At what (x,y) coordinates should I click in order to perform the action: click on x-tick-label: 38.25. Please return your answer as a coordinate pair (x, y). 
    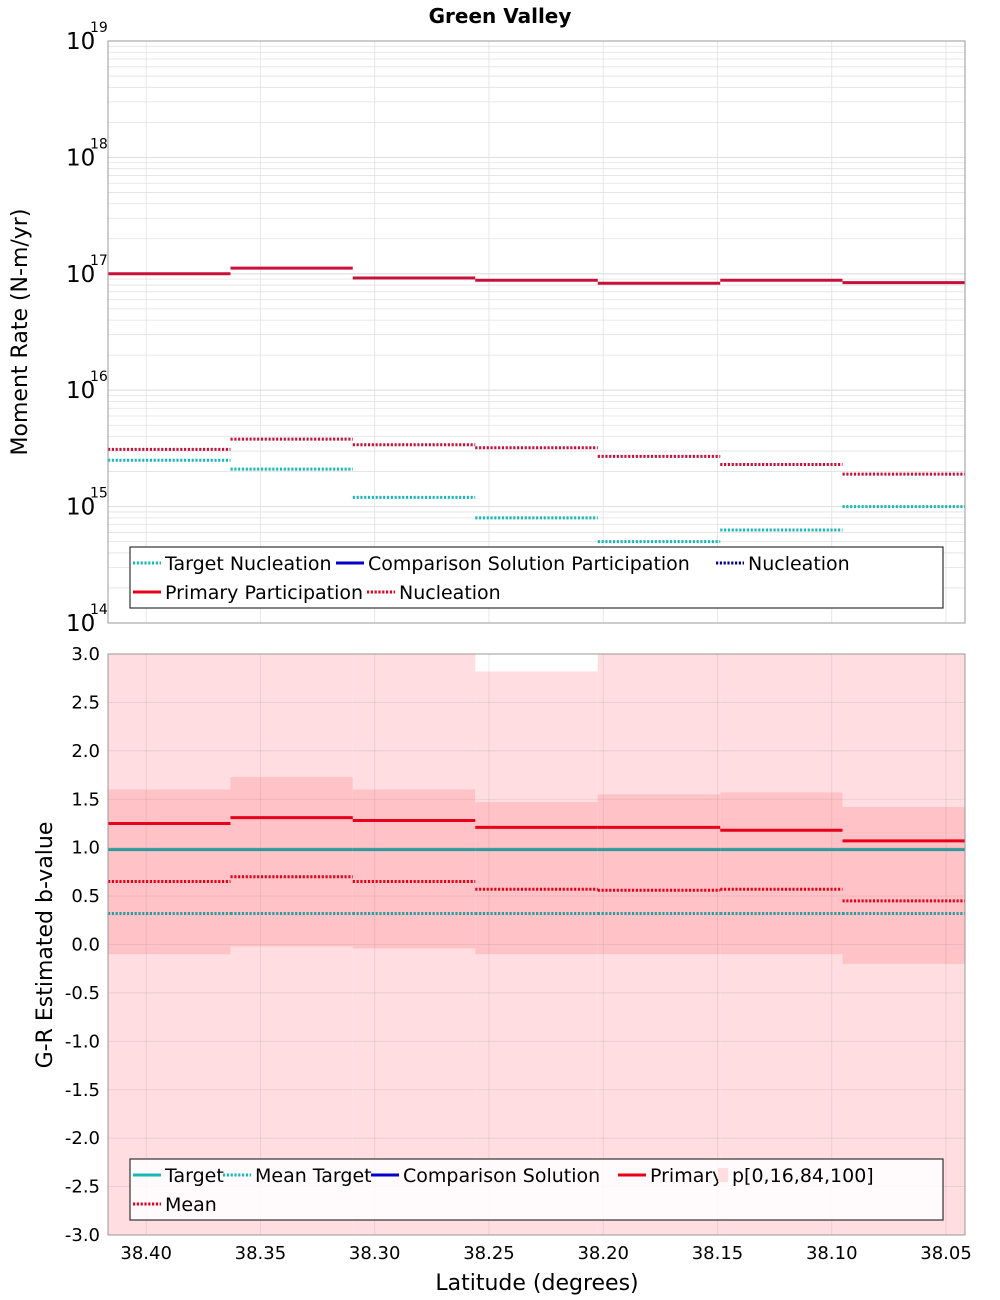
    Looking at the image, I should click on (489, 1253).